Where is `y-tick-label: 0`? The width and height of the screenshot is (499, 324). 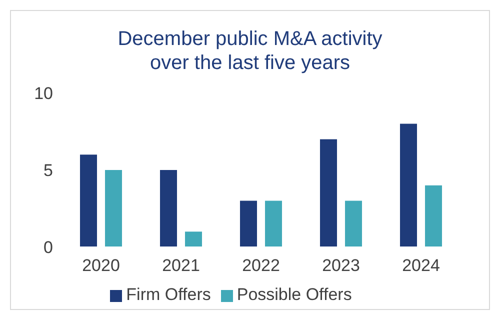
y-tick-label: 0 is located at coordinates (48, 248).